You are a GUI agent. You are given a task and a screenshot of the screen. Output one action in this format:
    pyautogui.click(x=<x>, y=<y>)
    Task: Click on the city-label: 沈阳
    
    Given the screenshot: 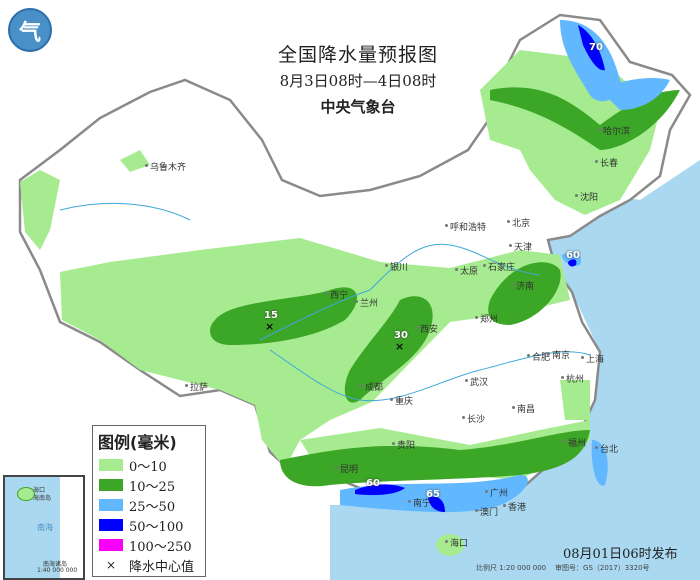 What is the action you would take?
    pyautogui.click(x=586, y=196)
    